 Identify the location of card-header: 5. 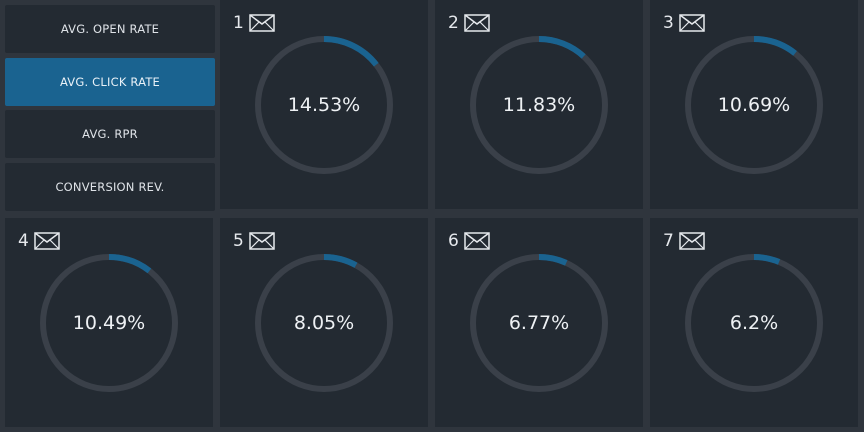
(254, 241).